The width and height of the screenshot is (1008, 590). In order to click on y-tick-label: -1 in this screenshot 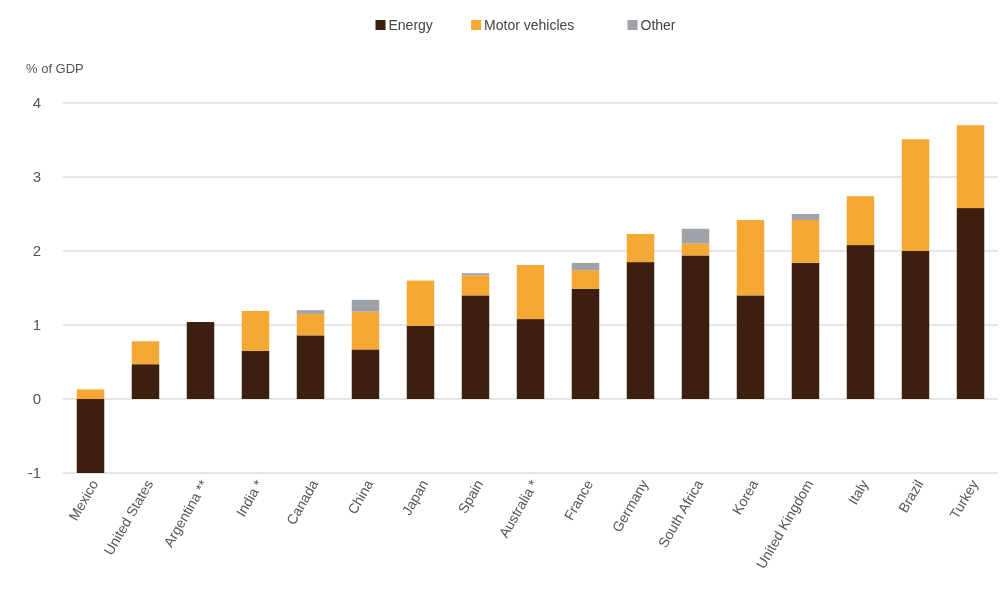, I will do `click(34, 473)`.